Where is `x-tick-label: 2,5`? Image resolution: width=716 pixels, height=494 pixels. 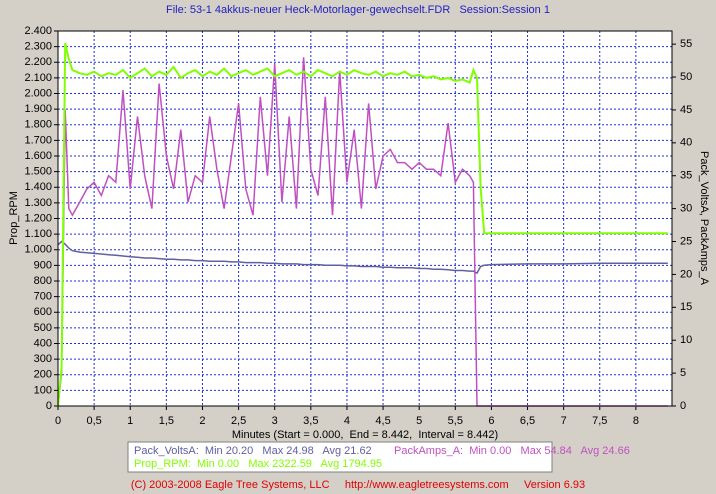 x-tick-label: 2,5 is located at coordinates (238, 421).